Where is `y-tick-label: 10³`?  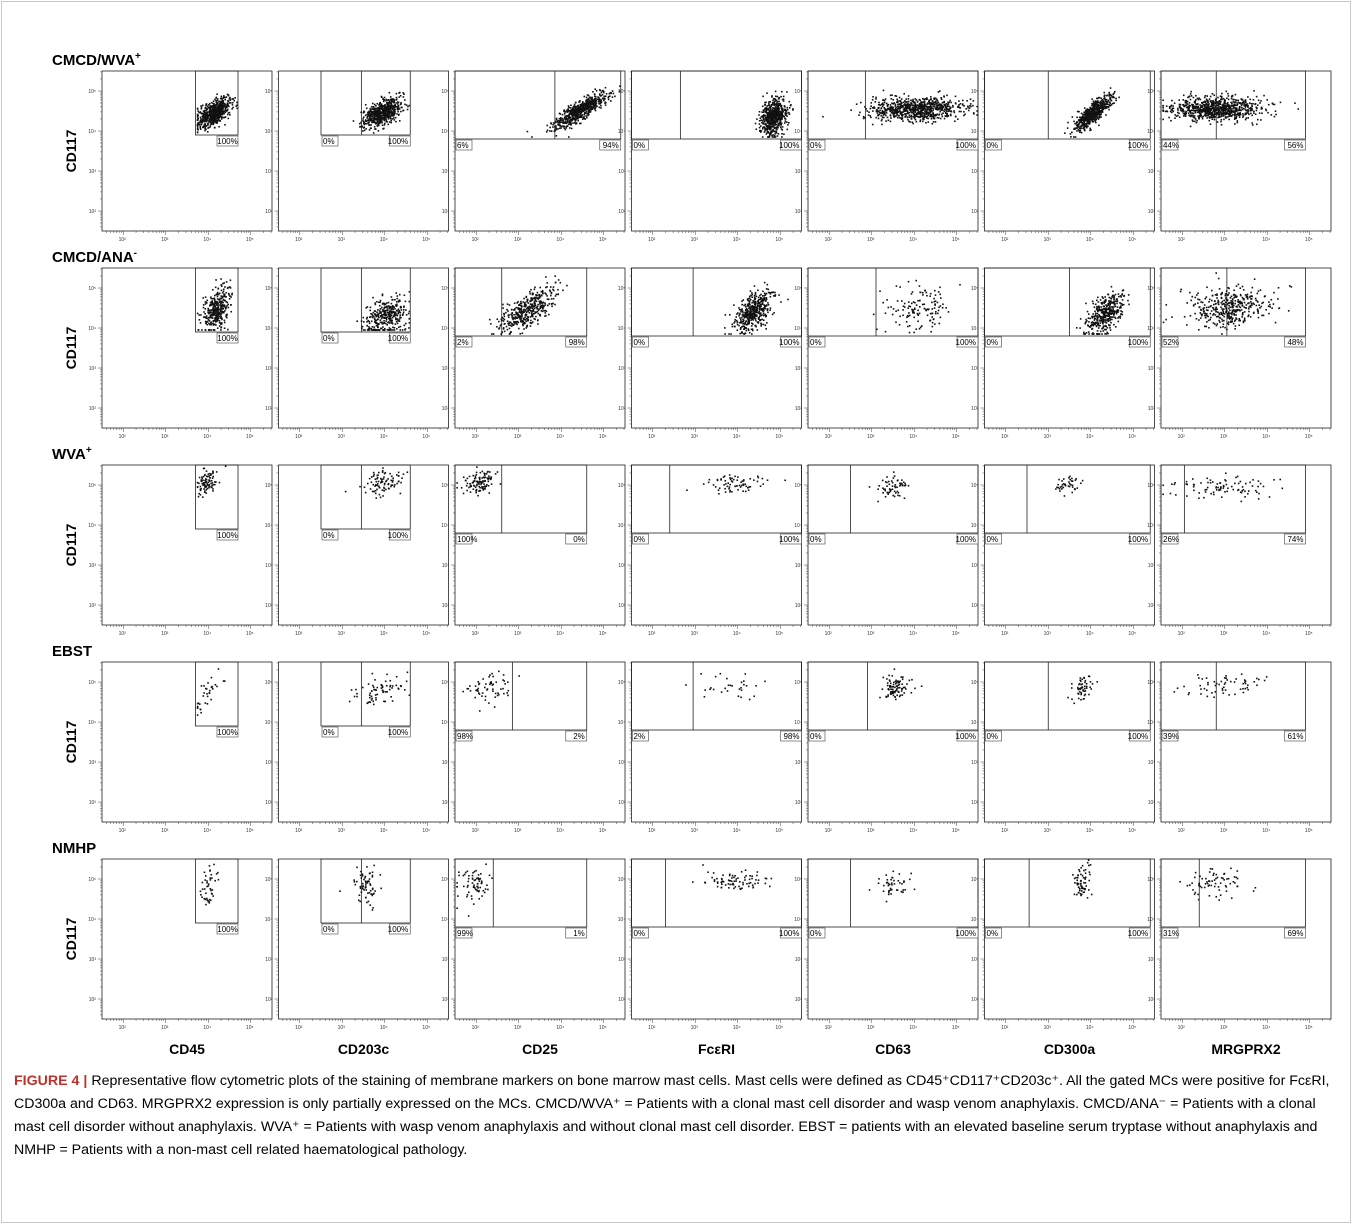 y-tick-label: 10³ is located at coordinates (1152, 172).